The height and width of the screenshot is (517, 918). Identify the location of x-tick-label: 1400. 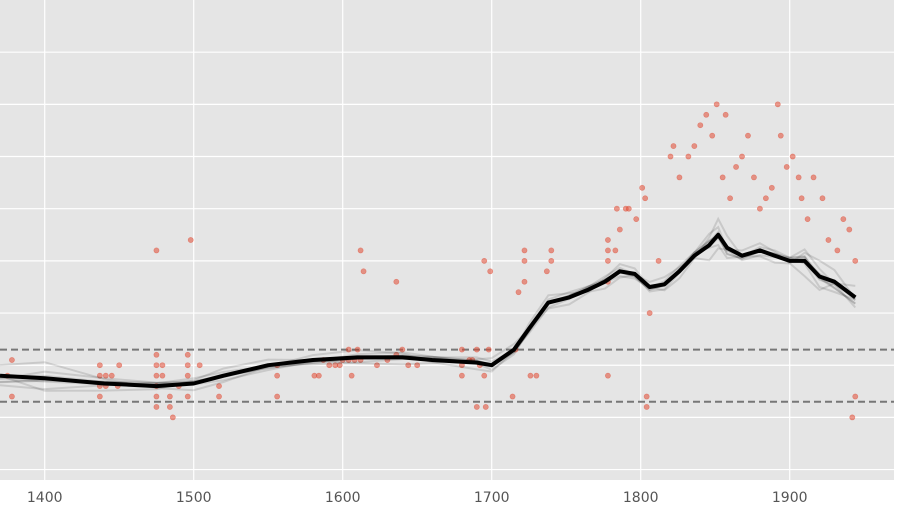
(45, 498).